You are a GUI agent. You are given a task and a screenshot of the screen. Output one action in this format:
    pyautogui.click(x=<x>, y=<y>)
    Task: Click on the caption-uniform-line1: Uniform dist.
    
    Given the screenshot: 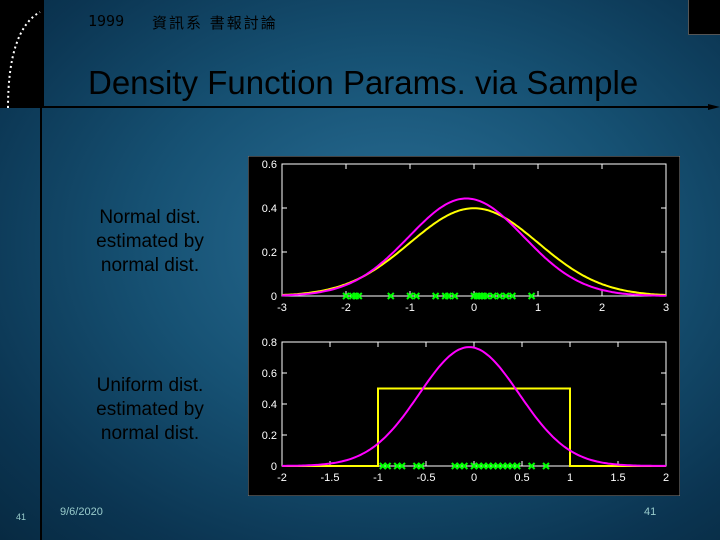 What is the action you would take?
    pyautogui.click(x=150, y=385)
    